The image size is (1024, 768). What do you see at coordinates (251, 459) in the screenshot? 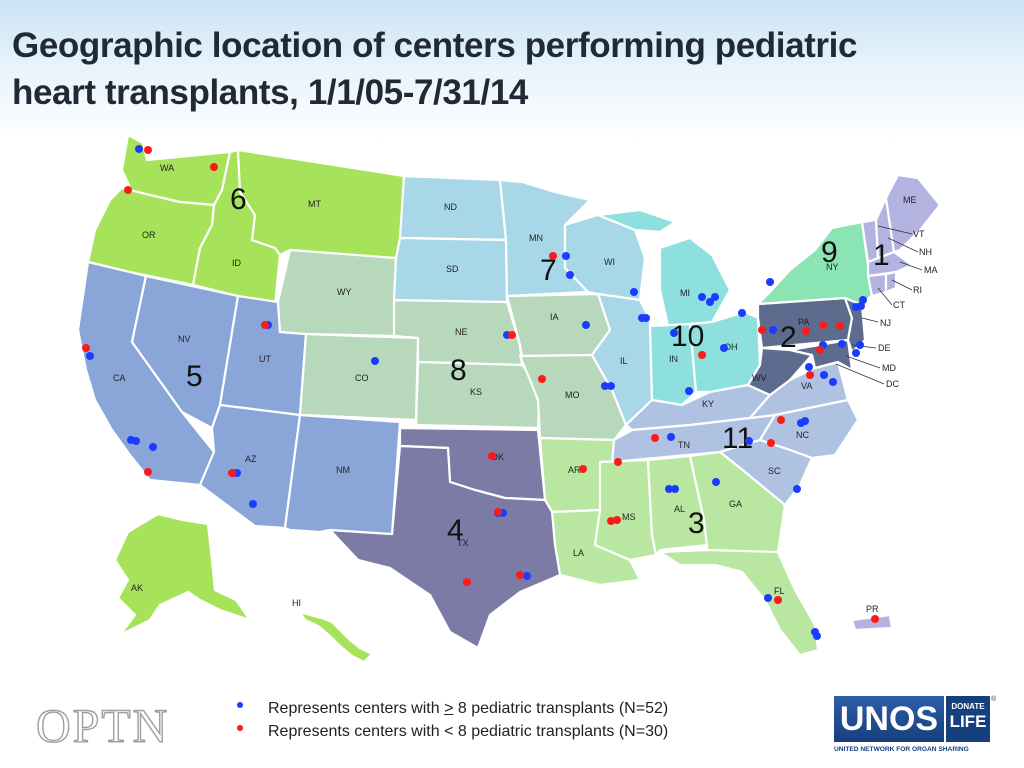
I see `label-az: AZ` at bounding box center [251, 459].